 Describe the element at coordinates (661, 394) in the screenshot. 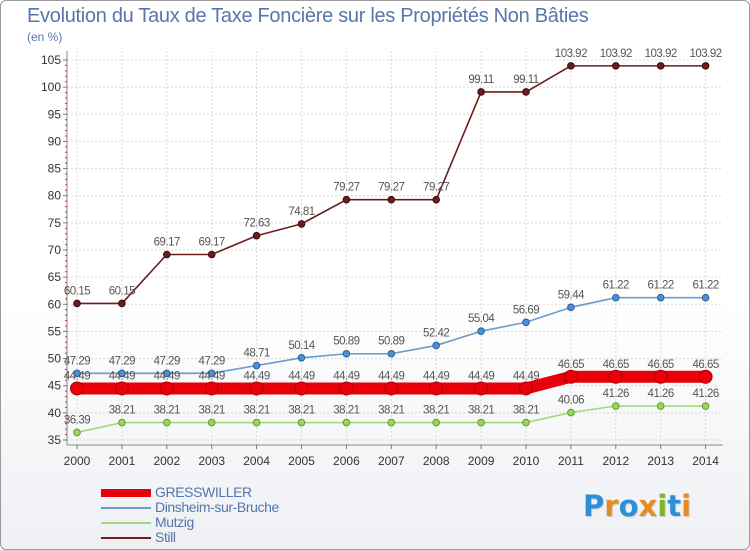

I see `data-label: 41.26` at that location.